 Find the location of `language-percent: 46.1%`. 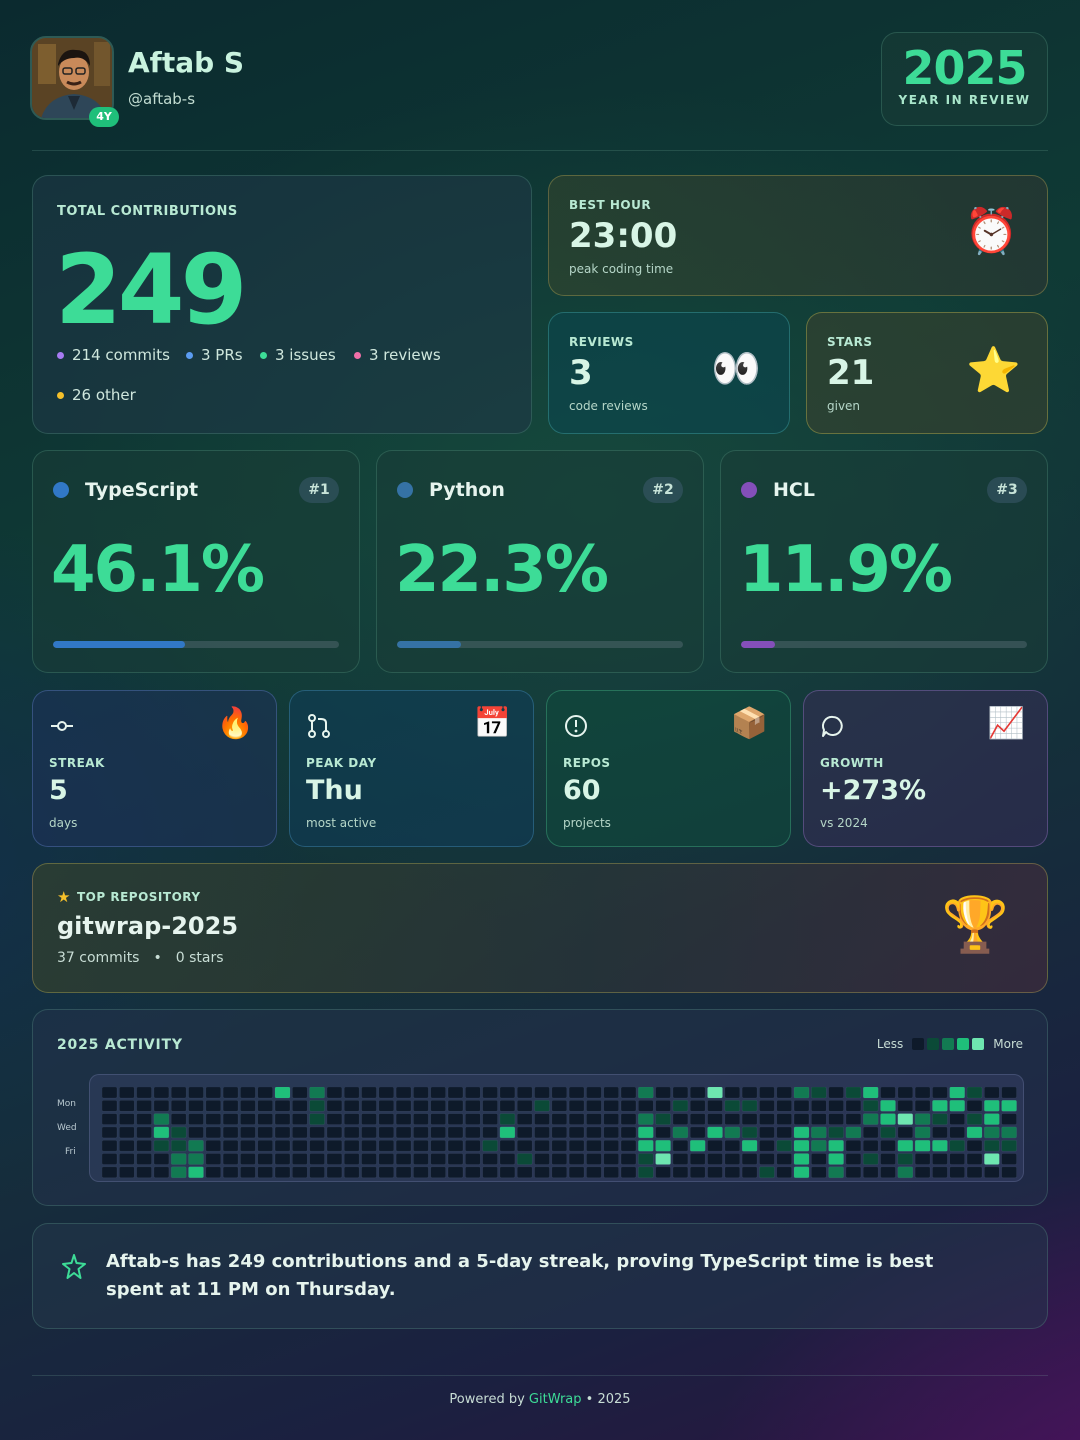

language-percent: 46.1% is located at coordinates (158, 570).